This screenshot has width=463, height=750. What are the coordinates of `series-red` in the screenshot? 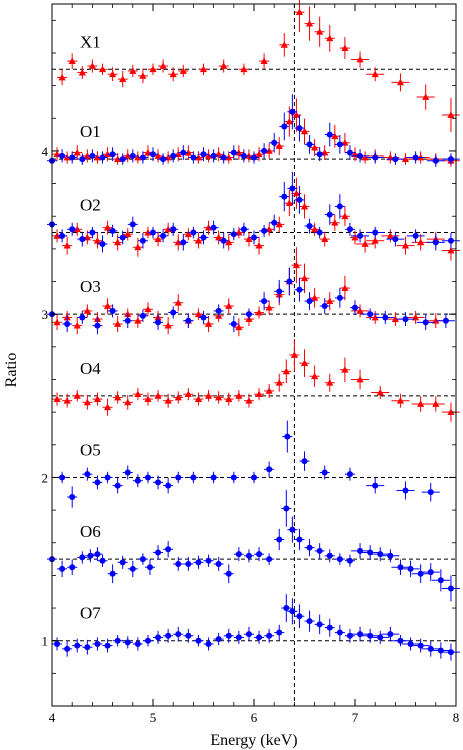 It's located at (256, 380).